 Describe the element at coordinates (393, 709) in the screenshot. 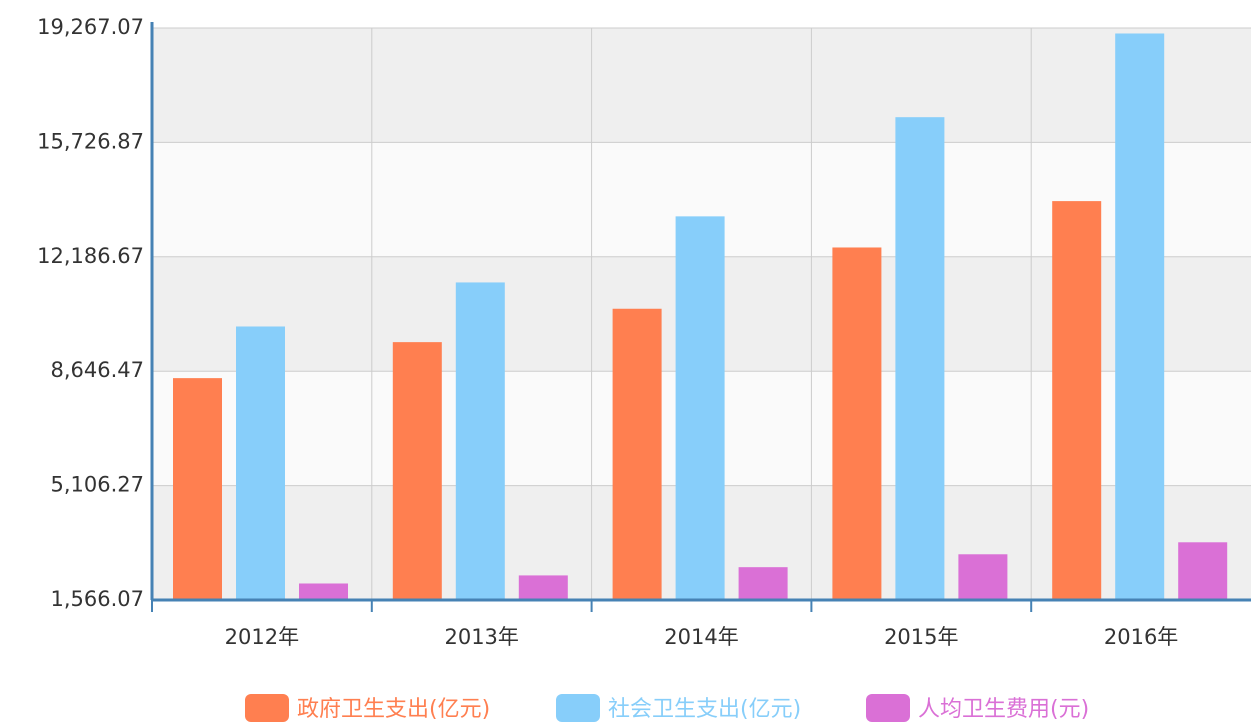

I see `legend-label: 政府卫生支出(亿元)` at that location.